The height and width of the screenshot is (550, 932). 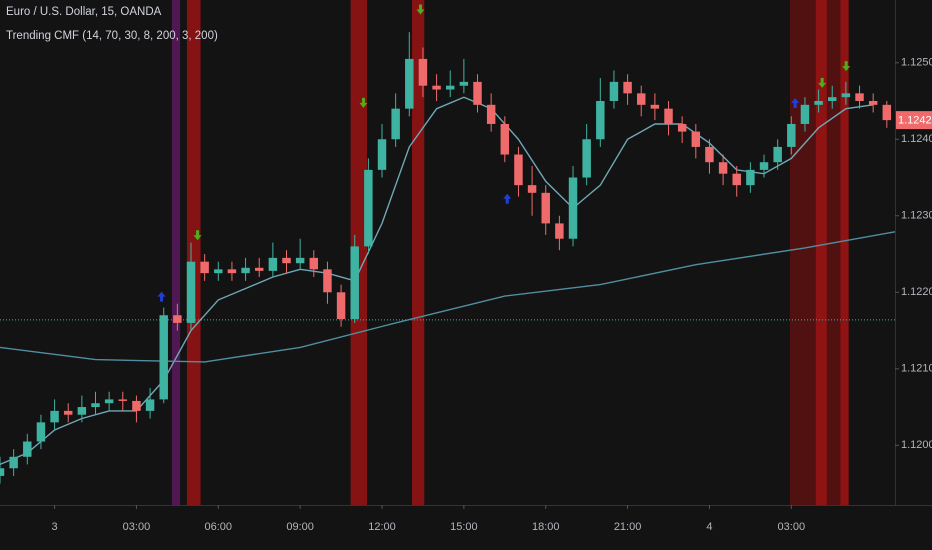 What do you see at coordinates (628, 527) in the screenshot?
I see `x-tick-label: 21:00` at bounding box center [628, 527].